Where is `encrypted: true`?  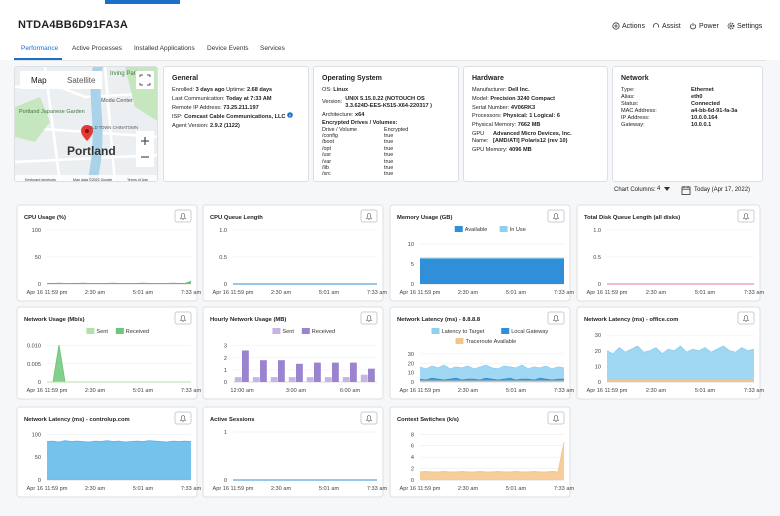
encrypted: true is located at coordinates (389, 161).